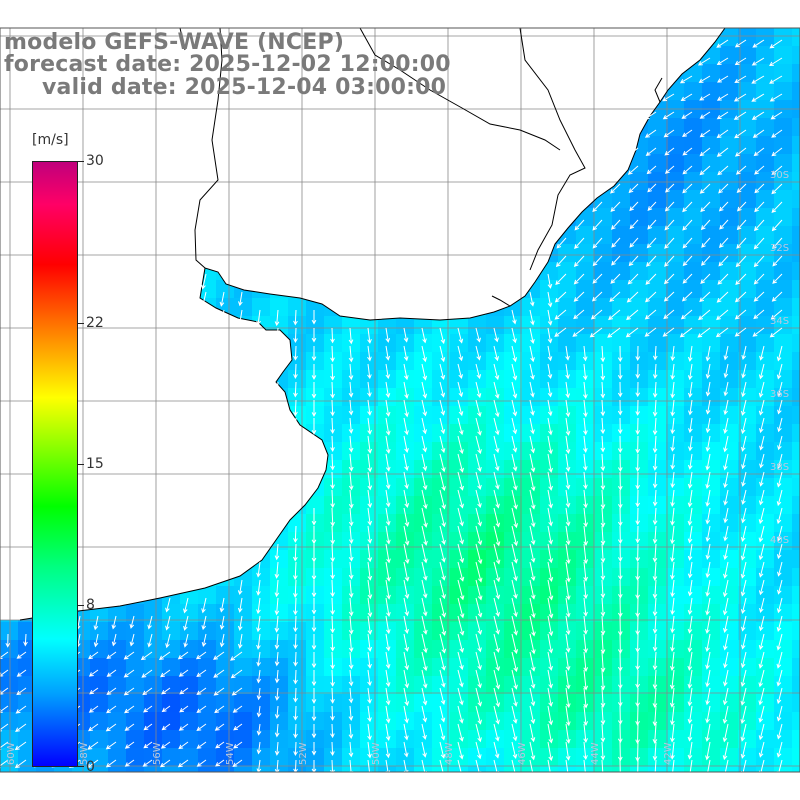 Image resolution: width=800 pixels, height=800 pixels. What do you see at coordinates (376, 753) in the screenshot?
I see `longitude-label: 50W` at bounding box center [376, 753].